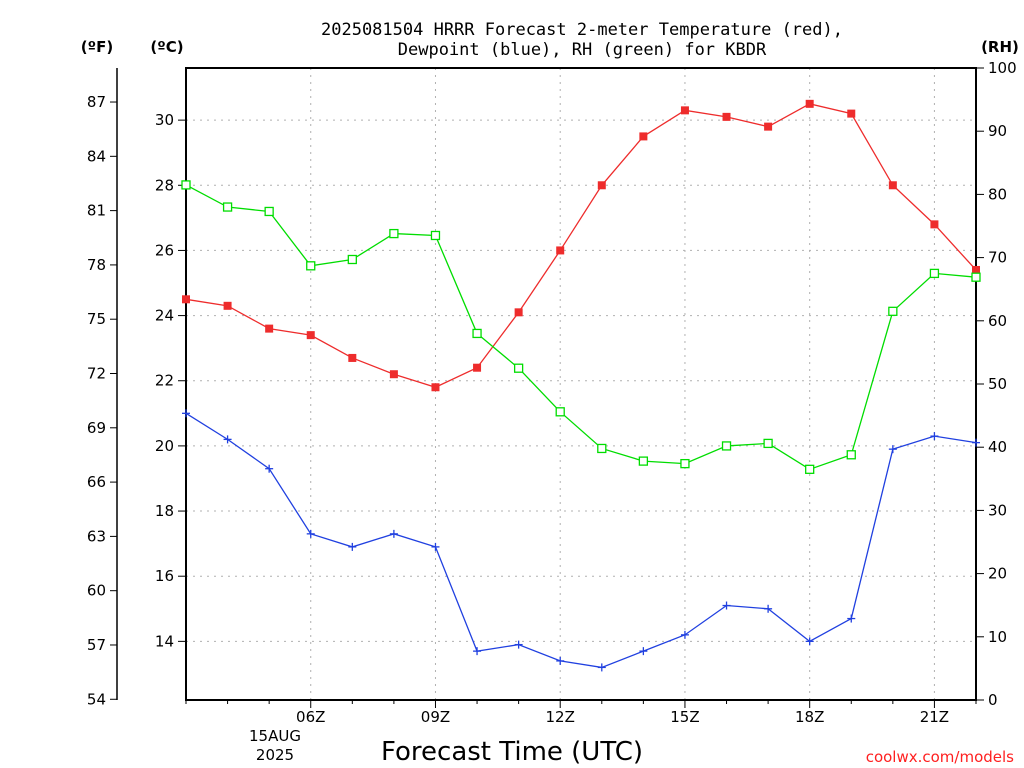  Describe the element at coordinates (997, 384) in the screenshot. I see `rh-tick-label: 50` at that location.